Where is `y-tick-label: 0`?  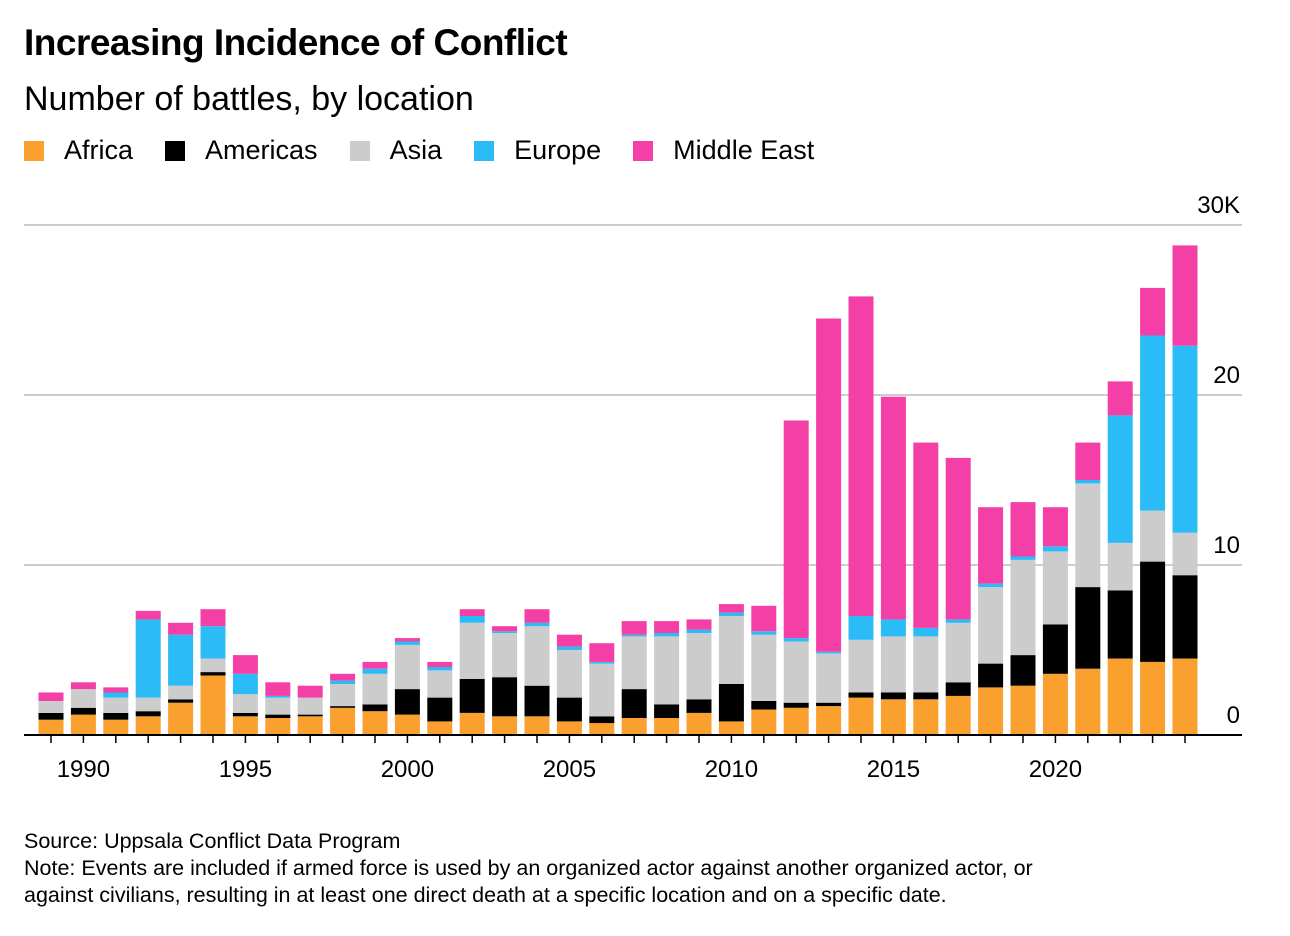
y-tick-label: 0 is located at coordinates (1233, 715).